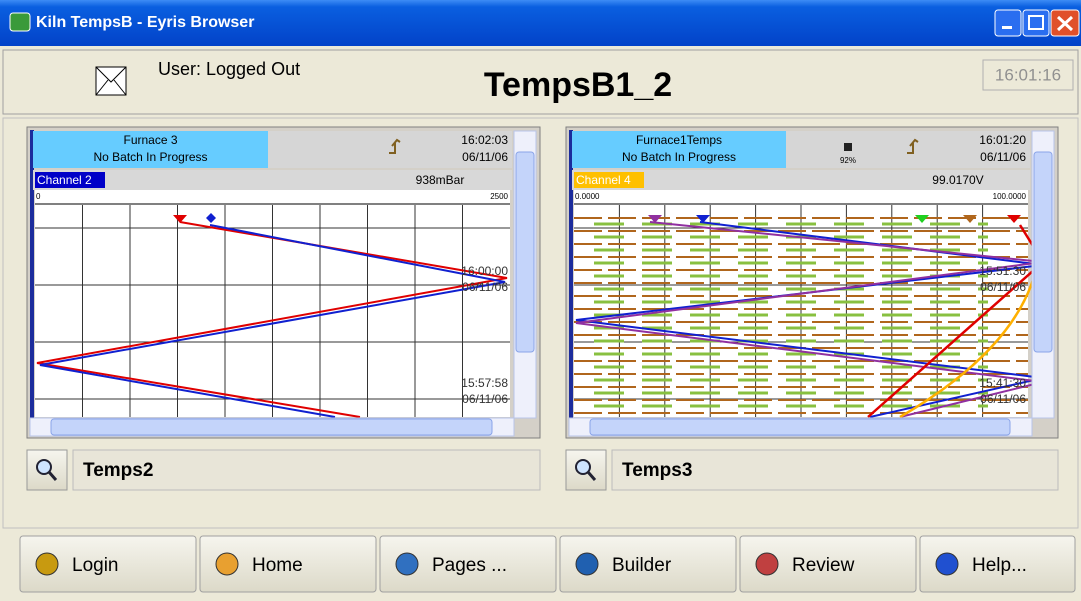  What do you see at coordinates (1002, 140) in the screenshot?
I see `panel-time: 16:01:20` at bounding box center [1002, 140].